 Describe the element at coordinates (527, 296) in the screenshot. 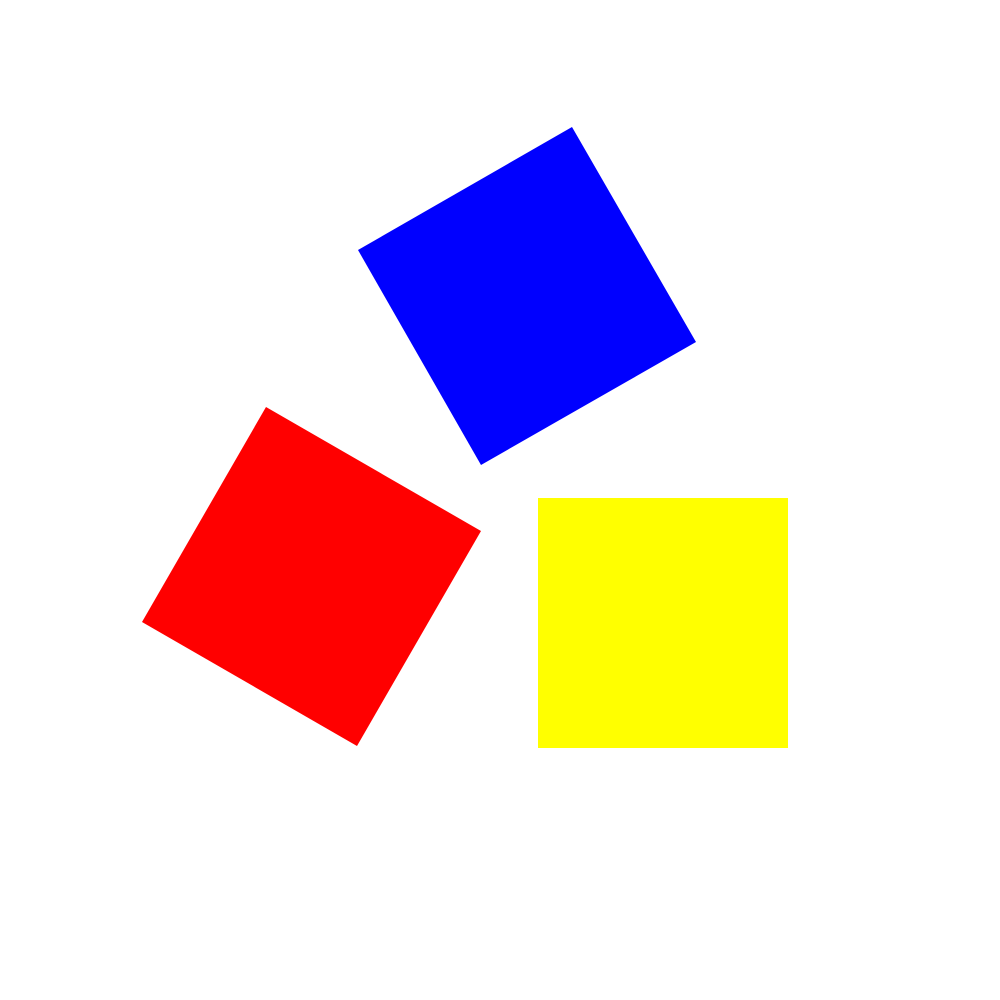

I see `blue-square` at that location.